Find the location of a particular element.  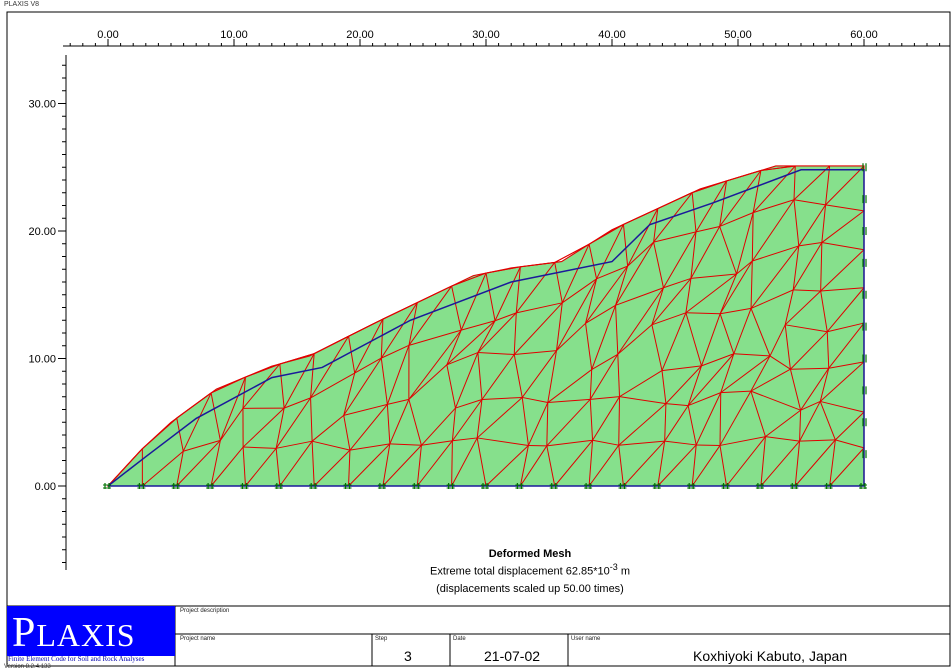

x-tick-label: 10.00 is located at coordinates (234, 35).